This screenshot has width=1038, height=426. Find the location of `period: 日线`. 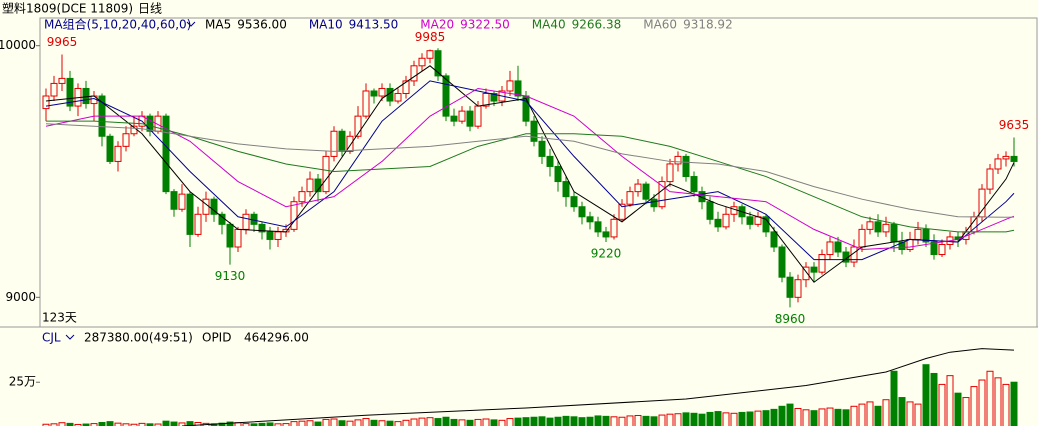

period: 日线 is located at coordinates (150, 9).